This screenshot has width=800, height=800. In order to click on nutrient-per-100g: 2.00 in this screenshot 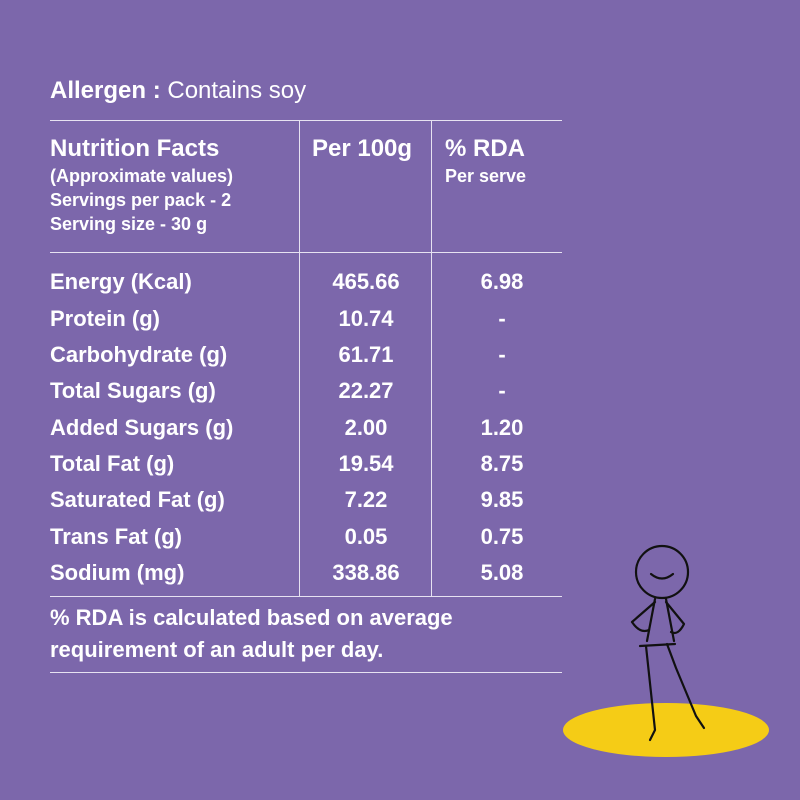, I will do `click(366, 427)`.